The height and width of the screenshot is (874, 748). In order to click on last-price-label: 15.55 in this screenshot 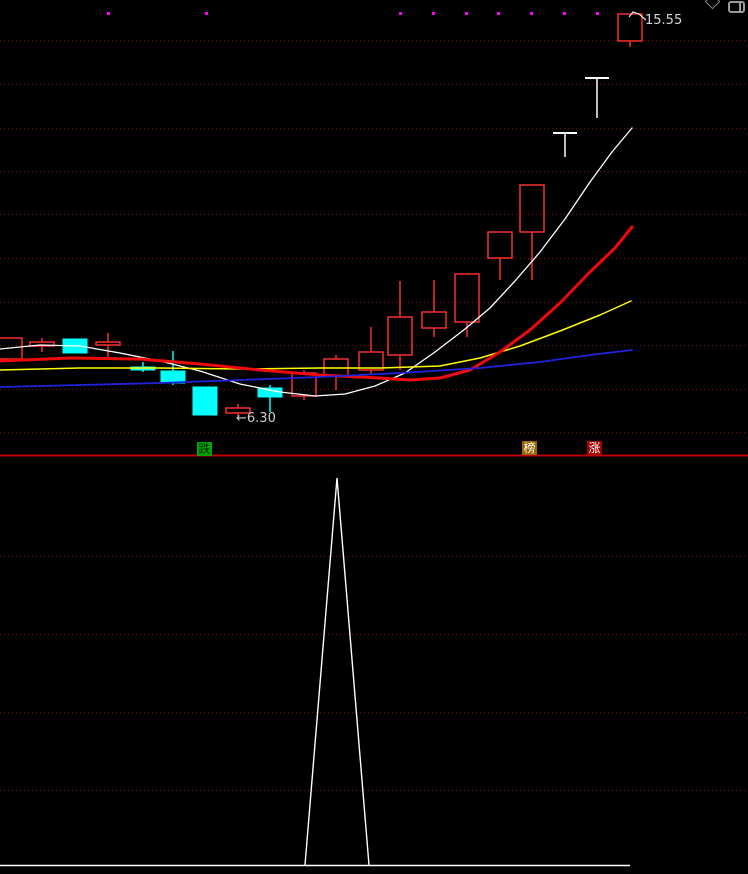, I will do `click(664, 20)`.